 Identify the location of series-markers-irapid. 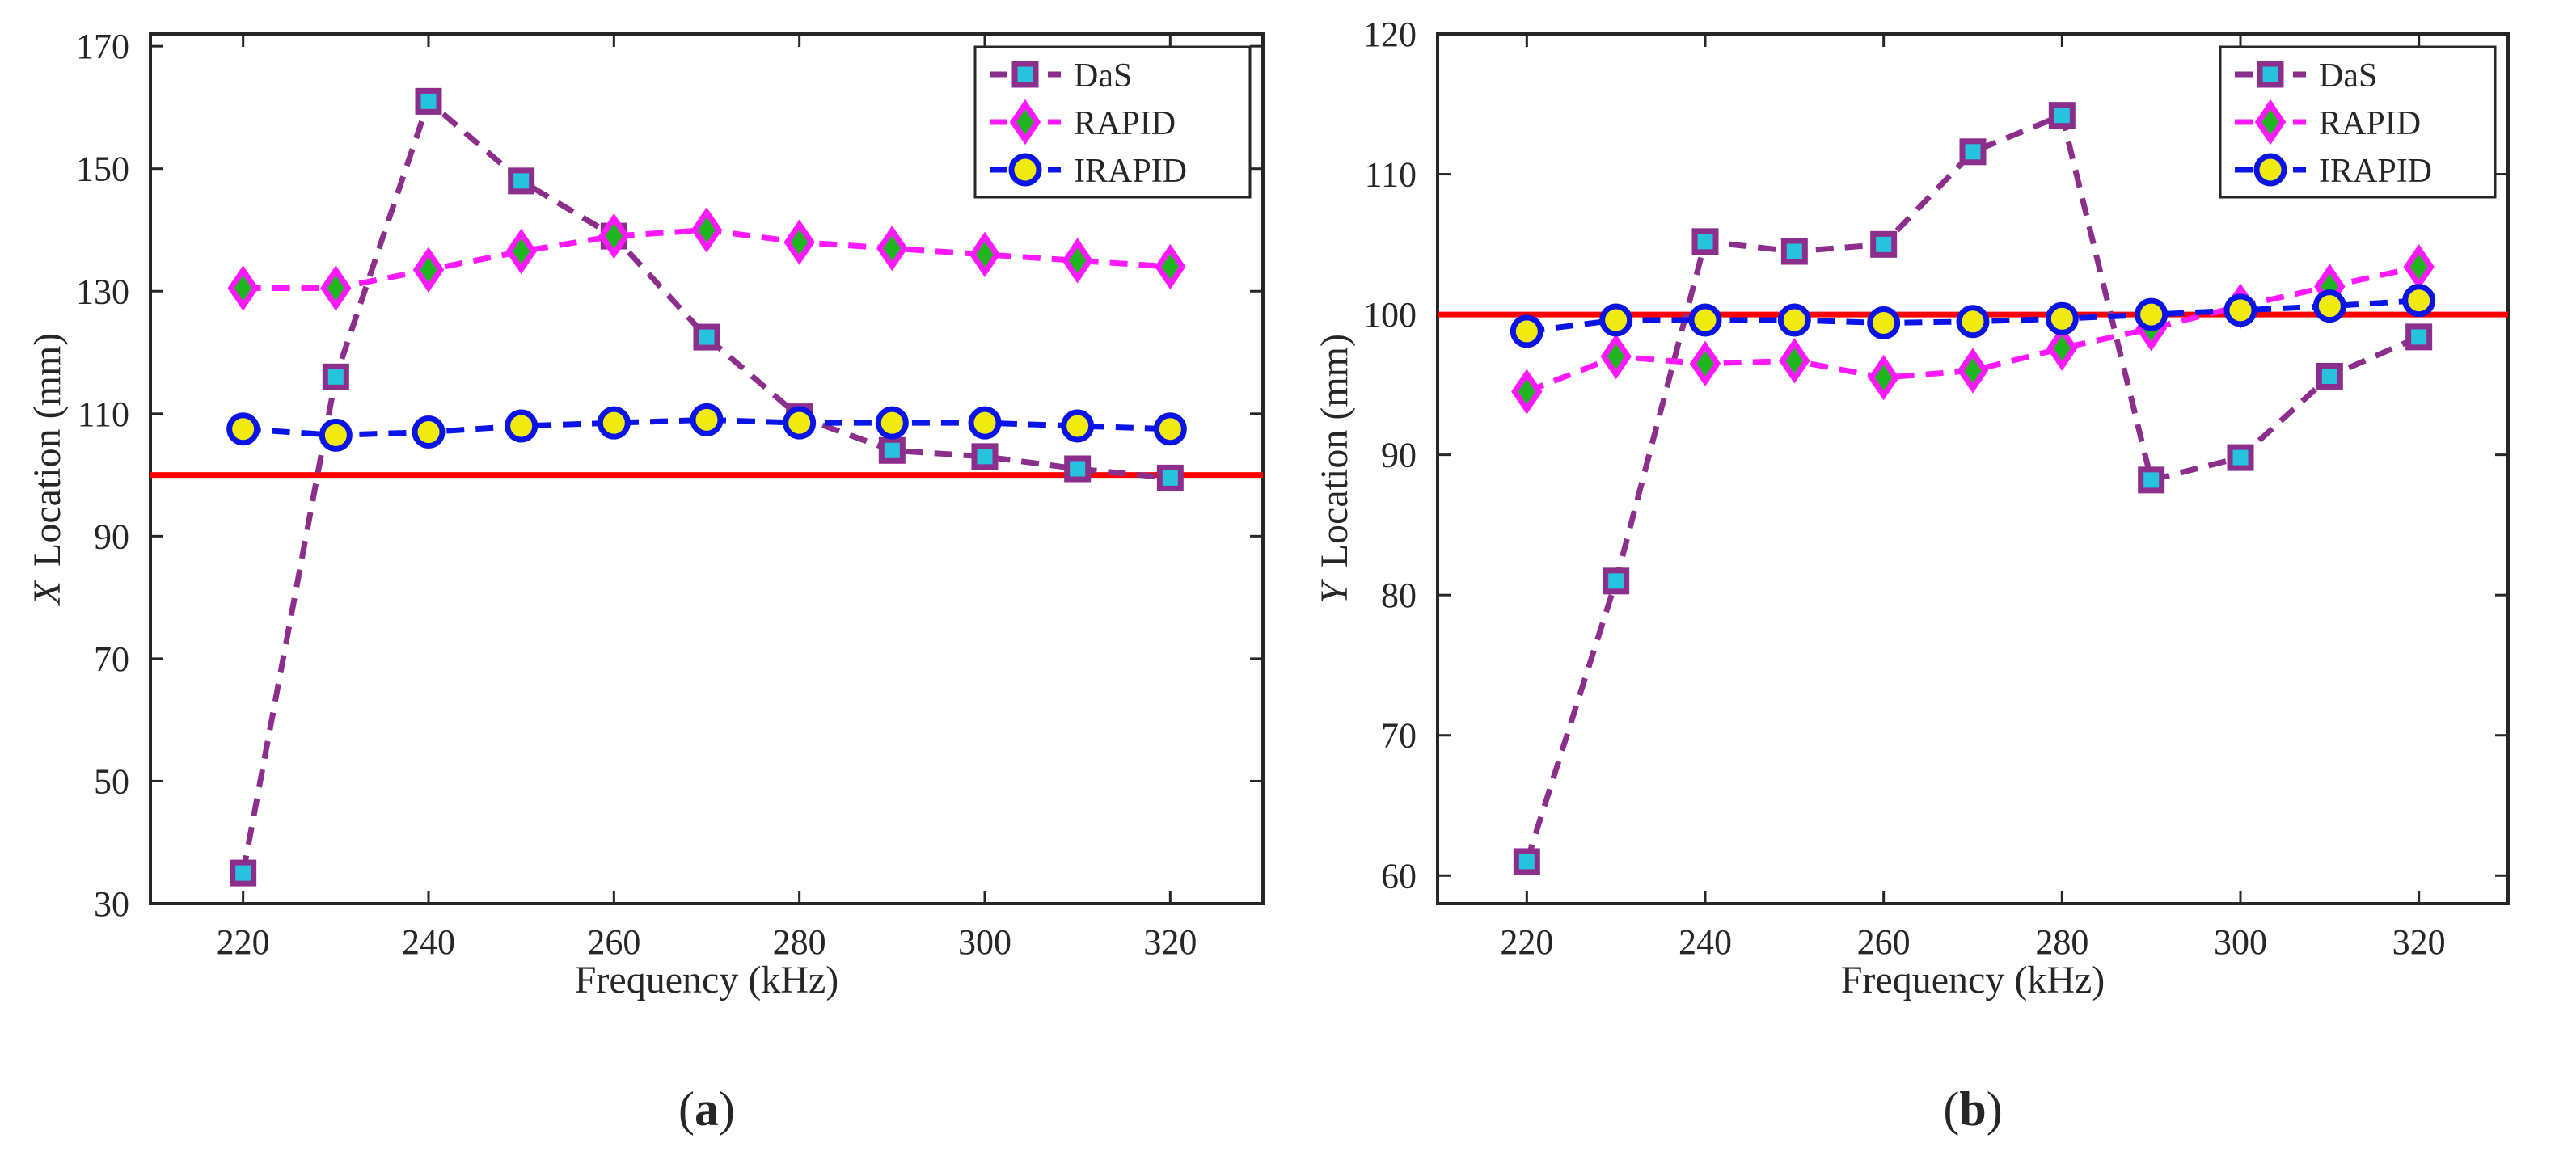
(706, 427).